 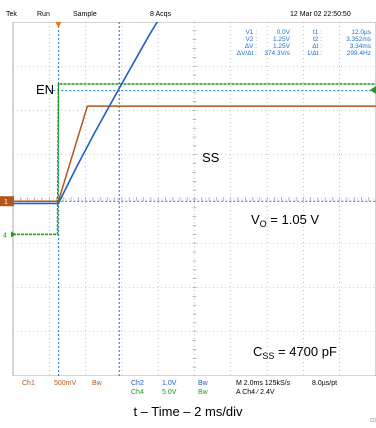 What do you see at coordinates (282, 46) in the screenshot?
I see `dv-value: 1.25V` at bounding box center [282, 46].